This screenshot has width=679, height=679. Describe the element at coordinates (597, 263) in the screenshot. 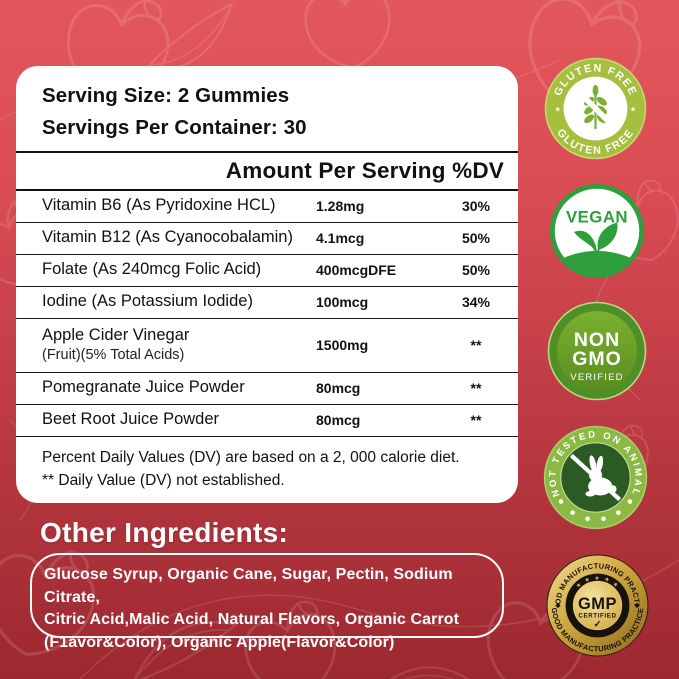

I see `hill-icon` at that location.